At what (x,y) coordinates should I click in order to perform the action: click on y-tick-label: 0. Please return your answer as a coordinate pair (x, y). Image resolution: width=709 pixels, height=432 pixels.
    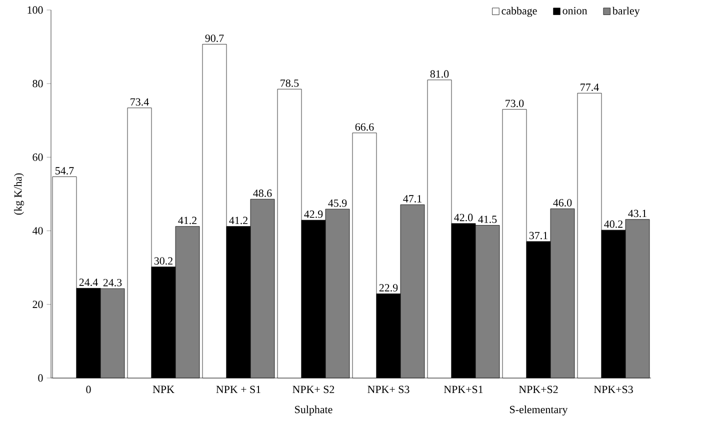
    Looking at the image, I should click on (40, 378).